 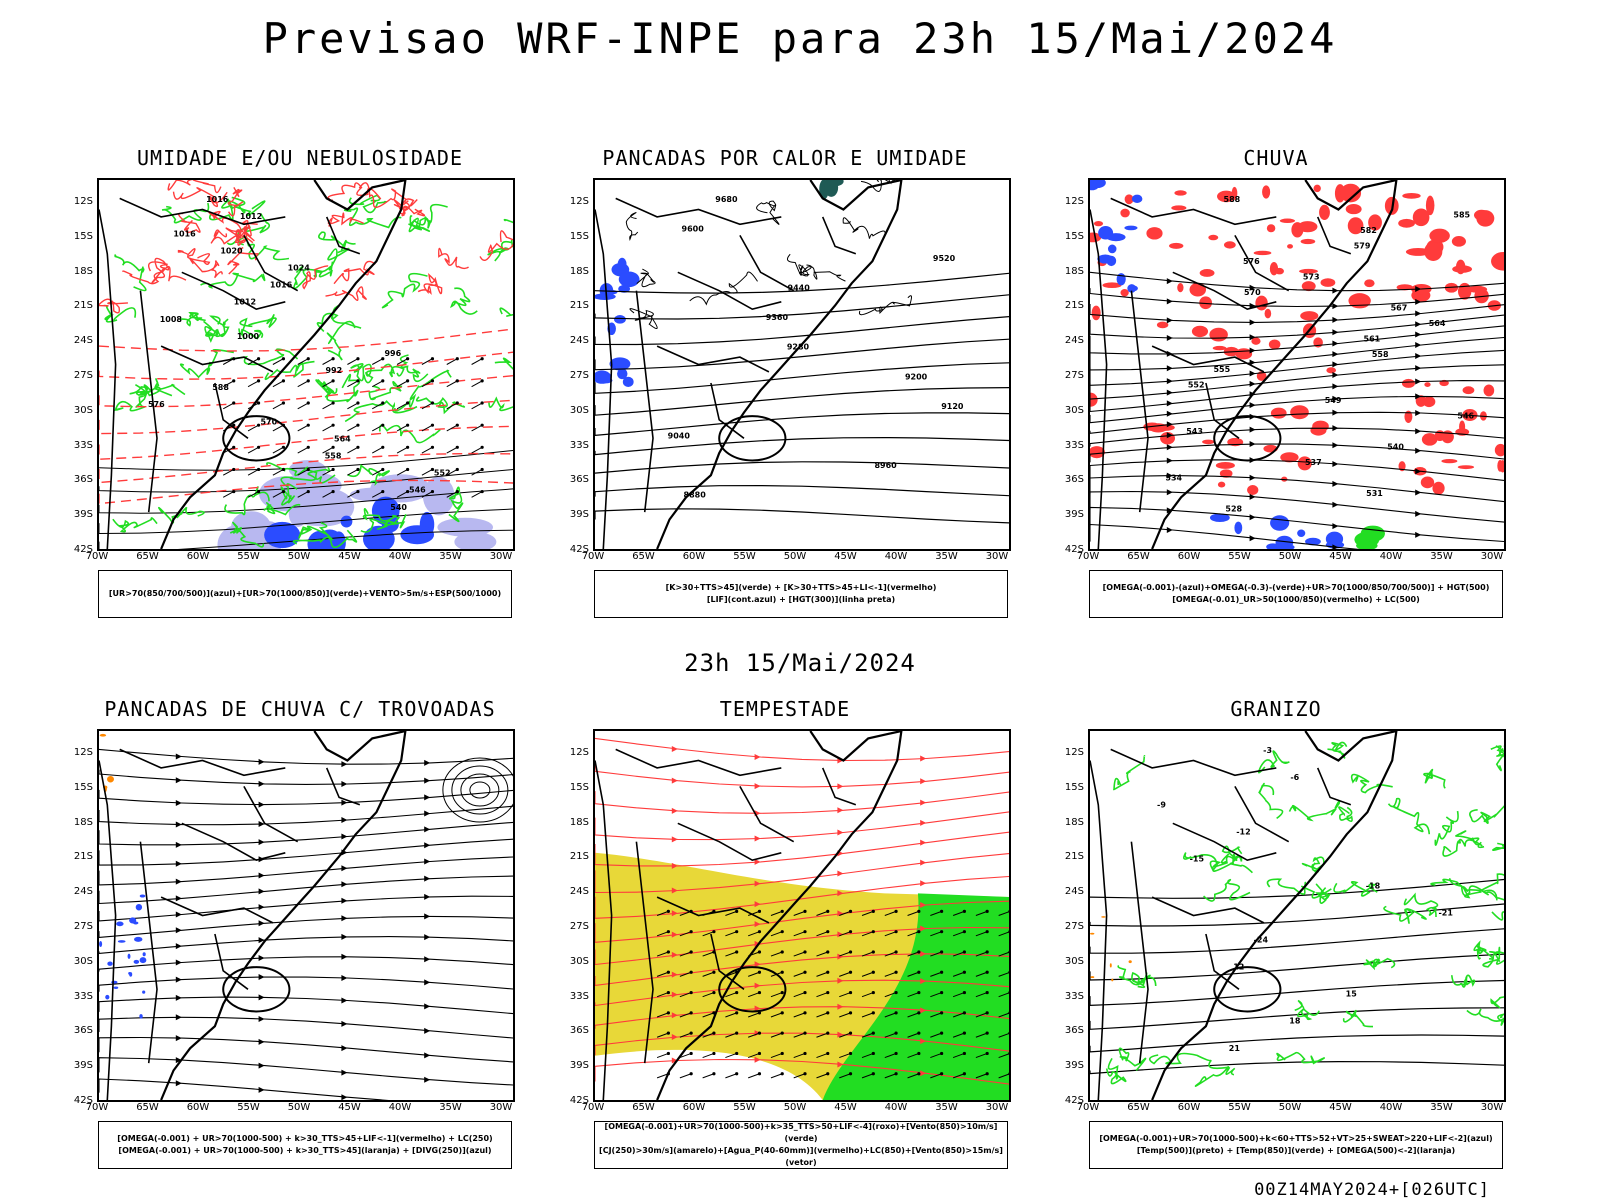 What do you see at coordinates (217, 199) in the screenshot?
I see `contour-label: 1016` at bounding box center [217, 199].